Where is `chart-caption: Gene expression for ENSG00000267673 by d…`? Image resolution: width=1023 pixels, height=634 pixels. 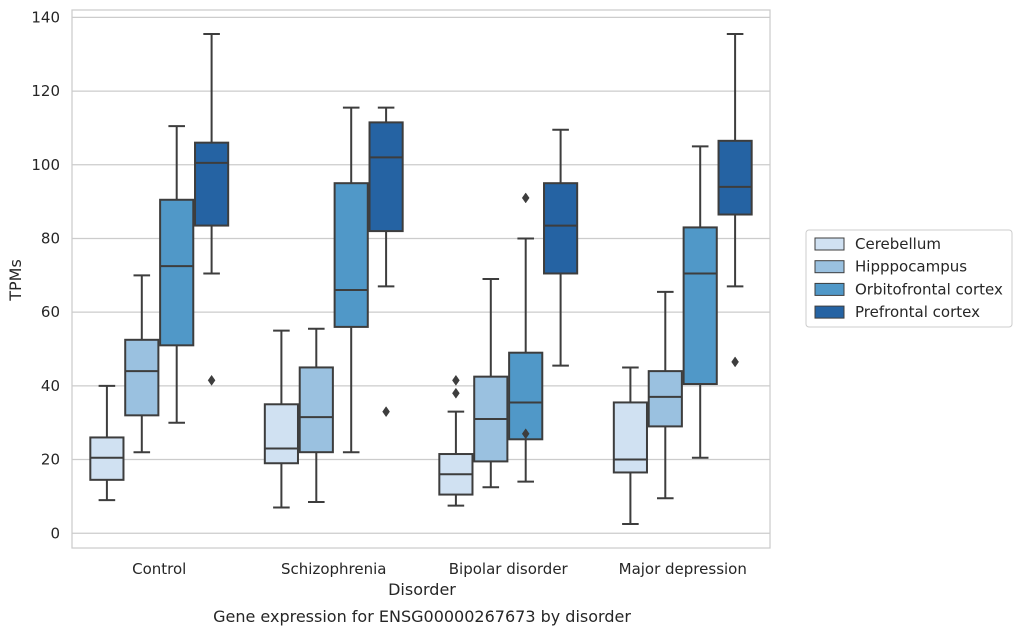
chart-caption: Gene expression for ENSG00000267673 by d… is located at coordinates (422, 616).